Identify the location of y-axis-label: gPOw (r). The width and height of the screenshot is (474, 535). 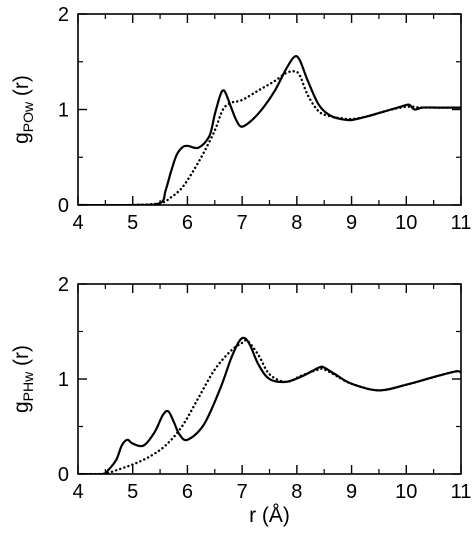
(23, 109).